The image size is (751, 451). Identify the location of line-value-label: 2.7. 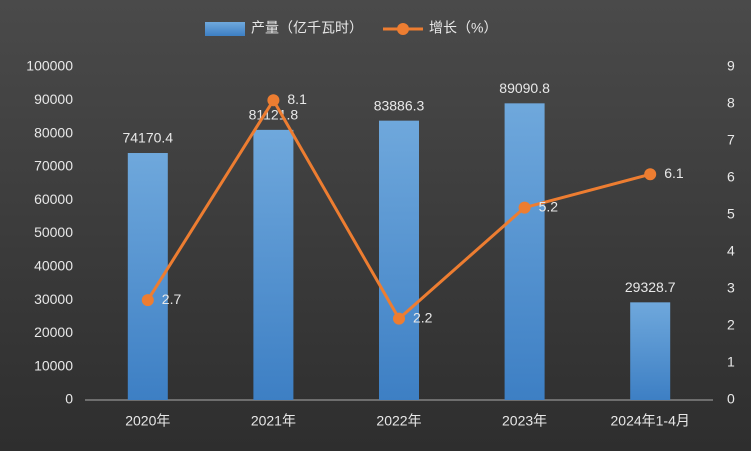
(172, 299).